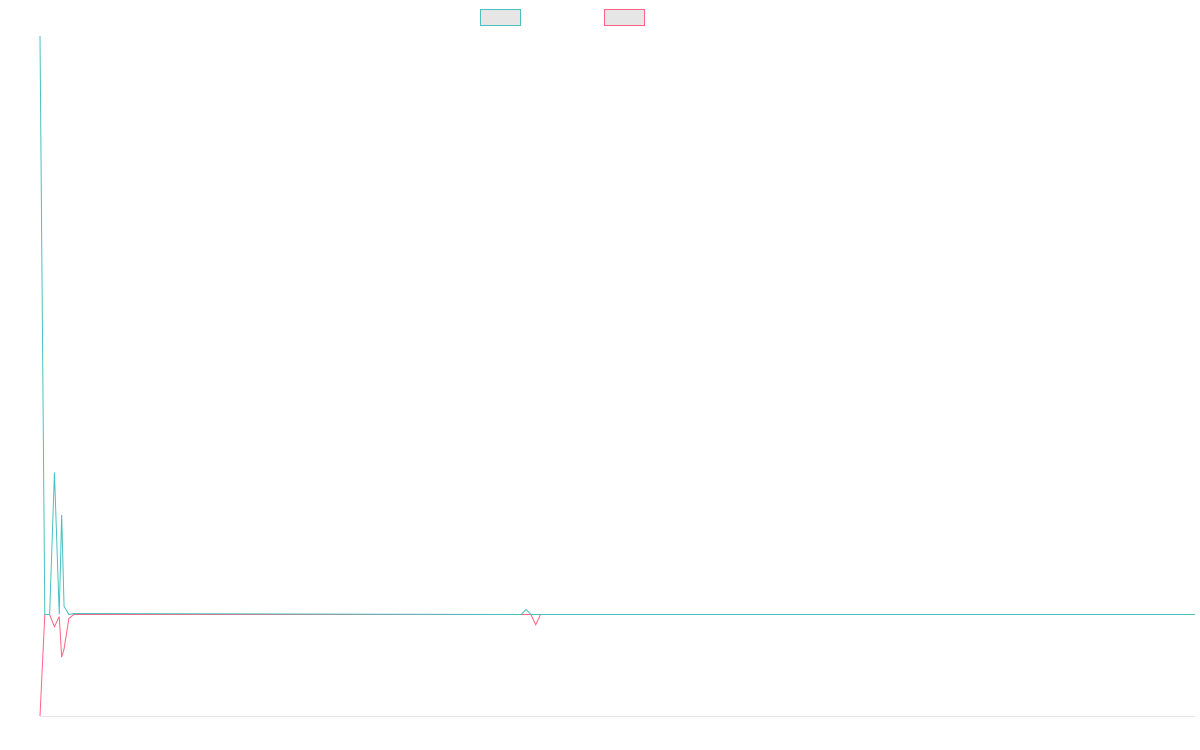 Image resolution: width=1200 pixels, height=750 pixels. What do you see at coordinates (562, 17) in the screenshot?
I see `legend` at bounding box center [562, 17].